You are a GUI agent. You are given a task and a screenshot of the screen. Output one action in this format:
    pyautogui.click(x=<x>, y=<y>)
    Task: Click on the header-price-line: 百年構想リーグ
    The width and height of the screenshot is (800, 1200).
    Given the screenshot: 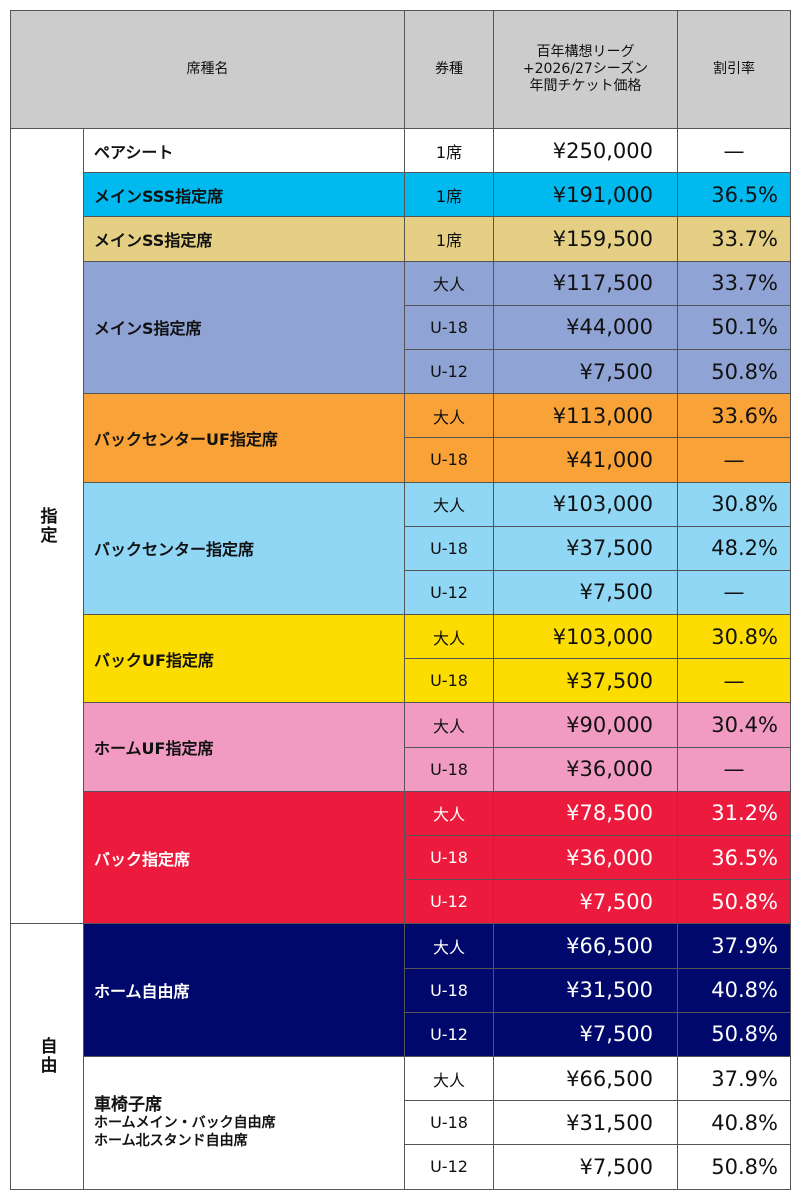 What is the action you would take?
    pyautogui.click(x=585, y=52)
    